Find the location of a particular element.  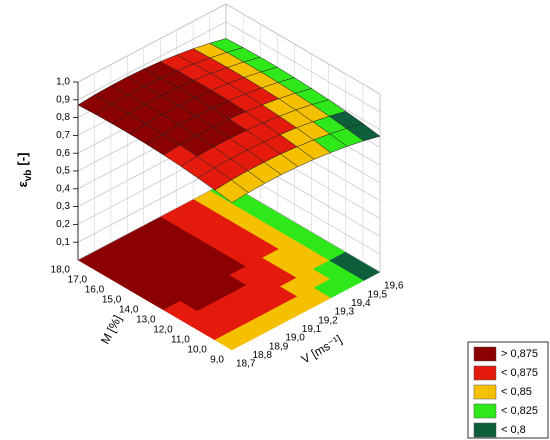

z-tick-label: 0,7 is located at coordinates (63, 135).